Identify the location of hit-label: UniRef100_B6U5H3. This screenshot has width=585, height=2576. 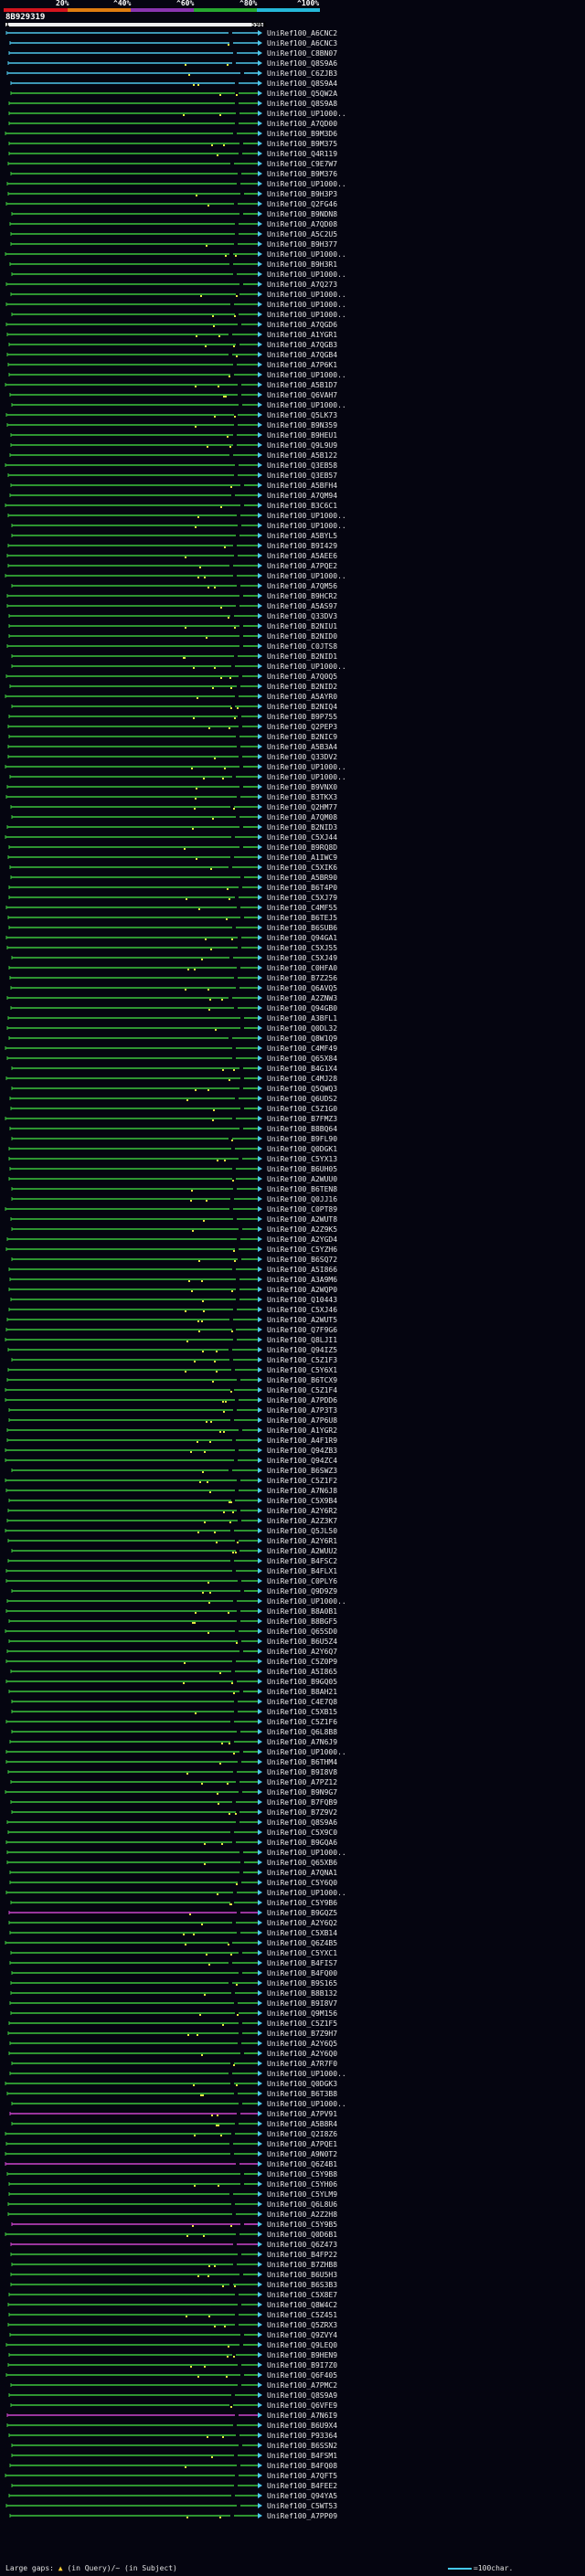
(302, 2275).